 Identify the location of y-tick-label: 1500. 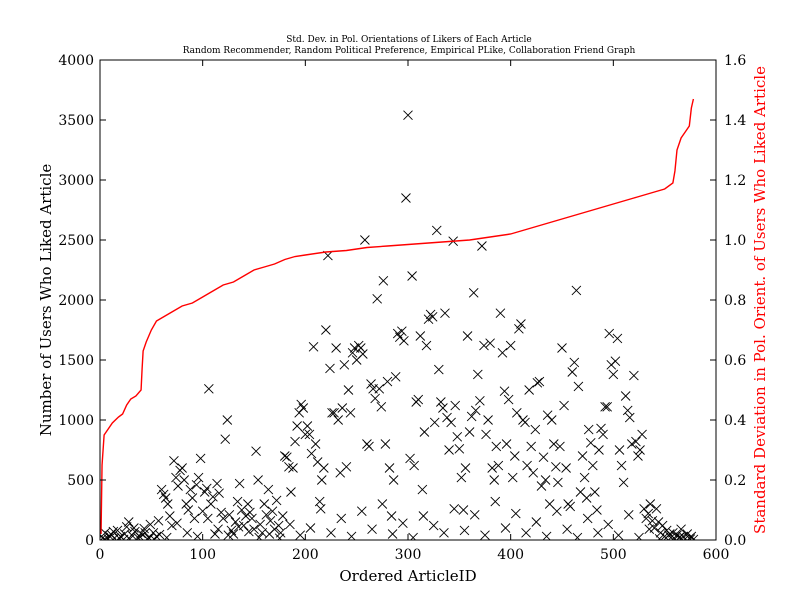
(76, 361).